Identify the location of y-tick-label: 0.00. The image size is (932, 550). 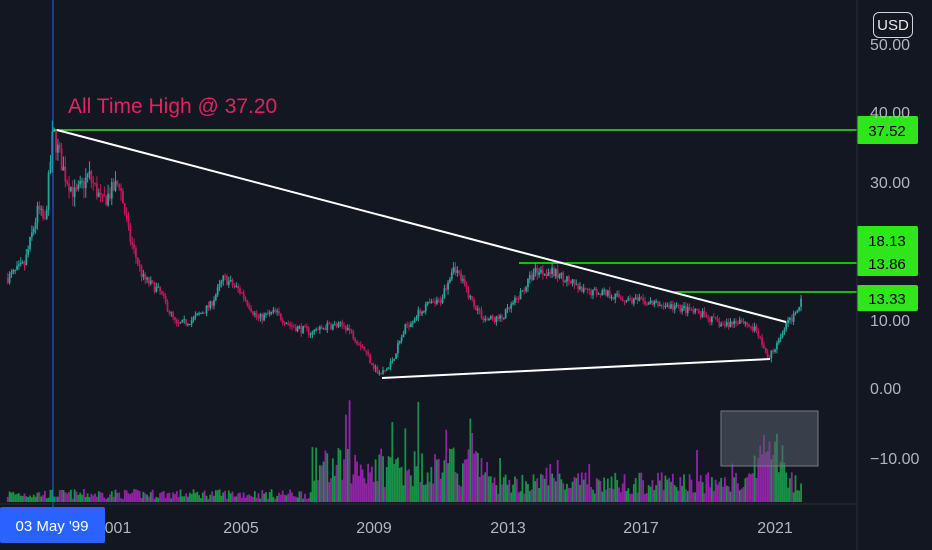
(885, 389).